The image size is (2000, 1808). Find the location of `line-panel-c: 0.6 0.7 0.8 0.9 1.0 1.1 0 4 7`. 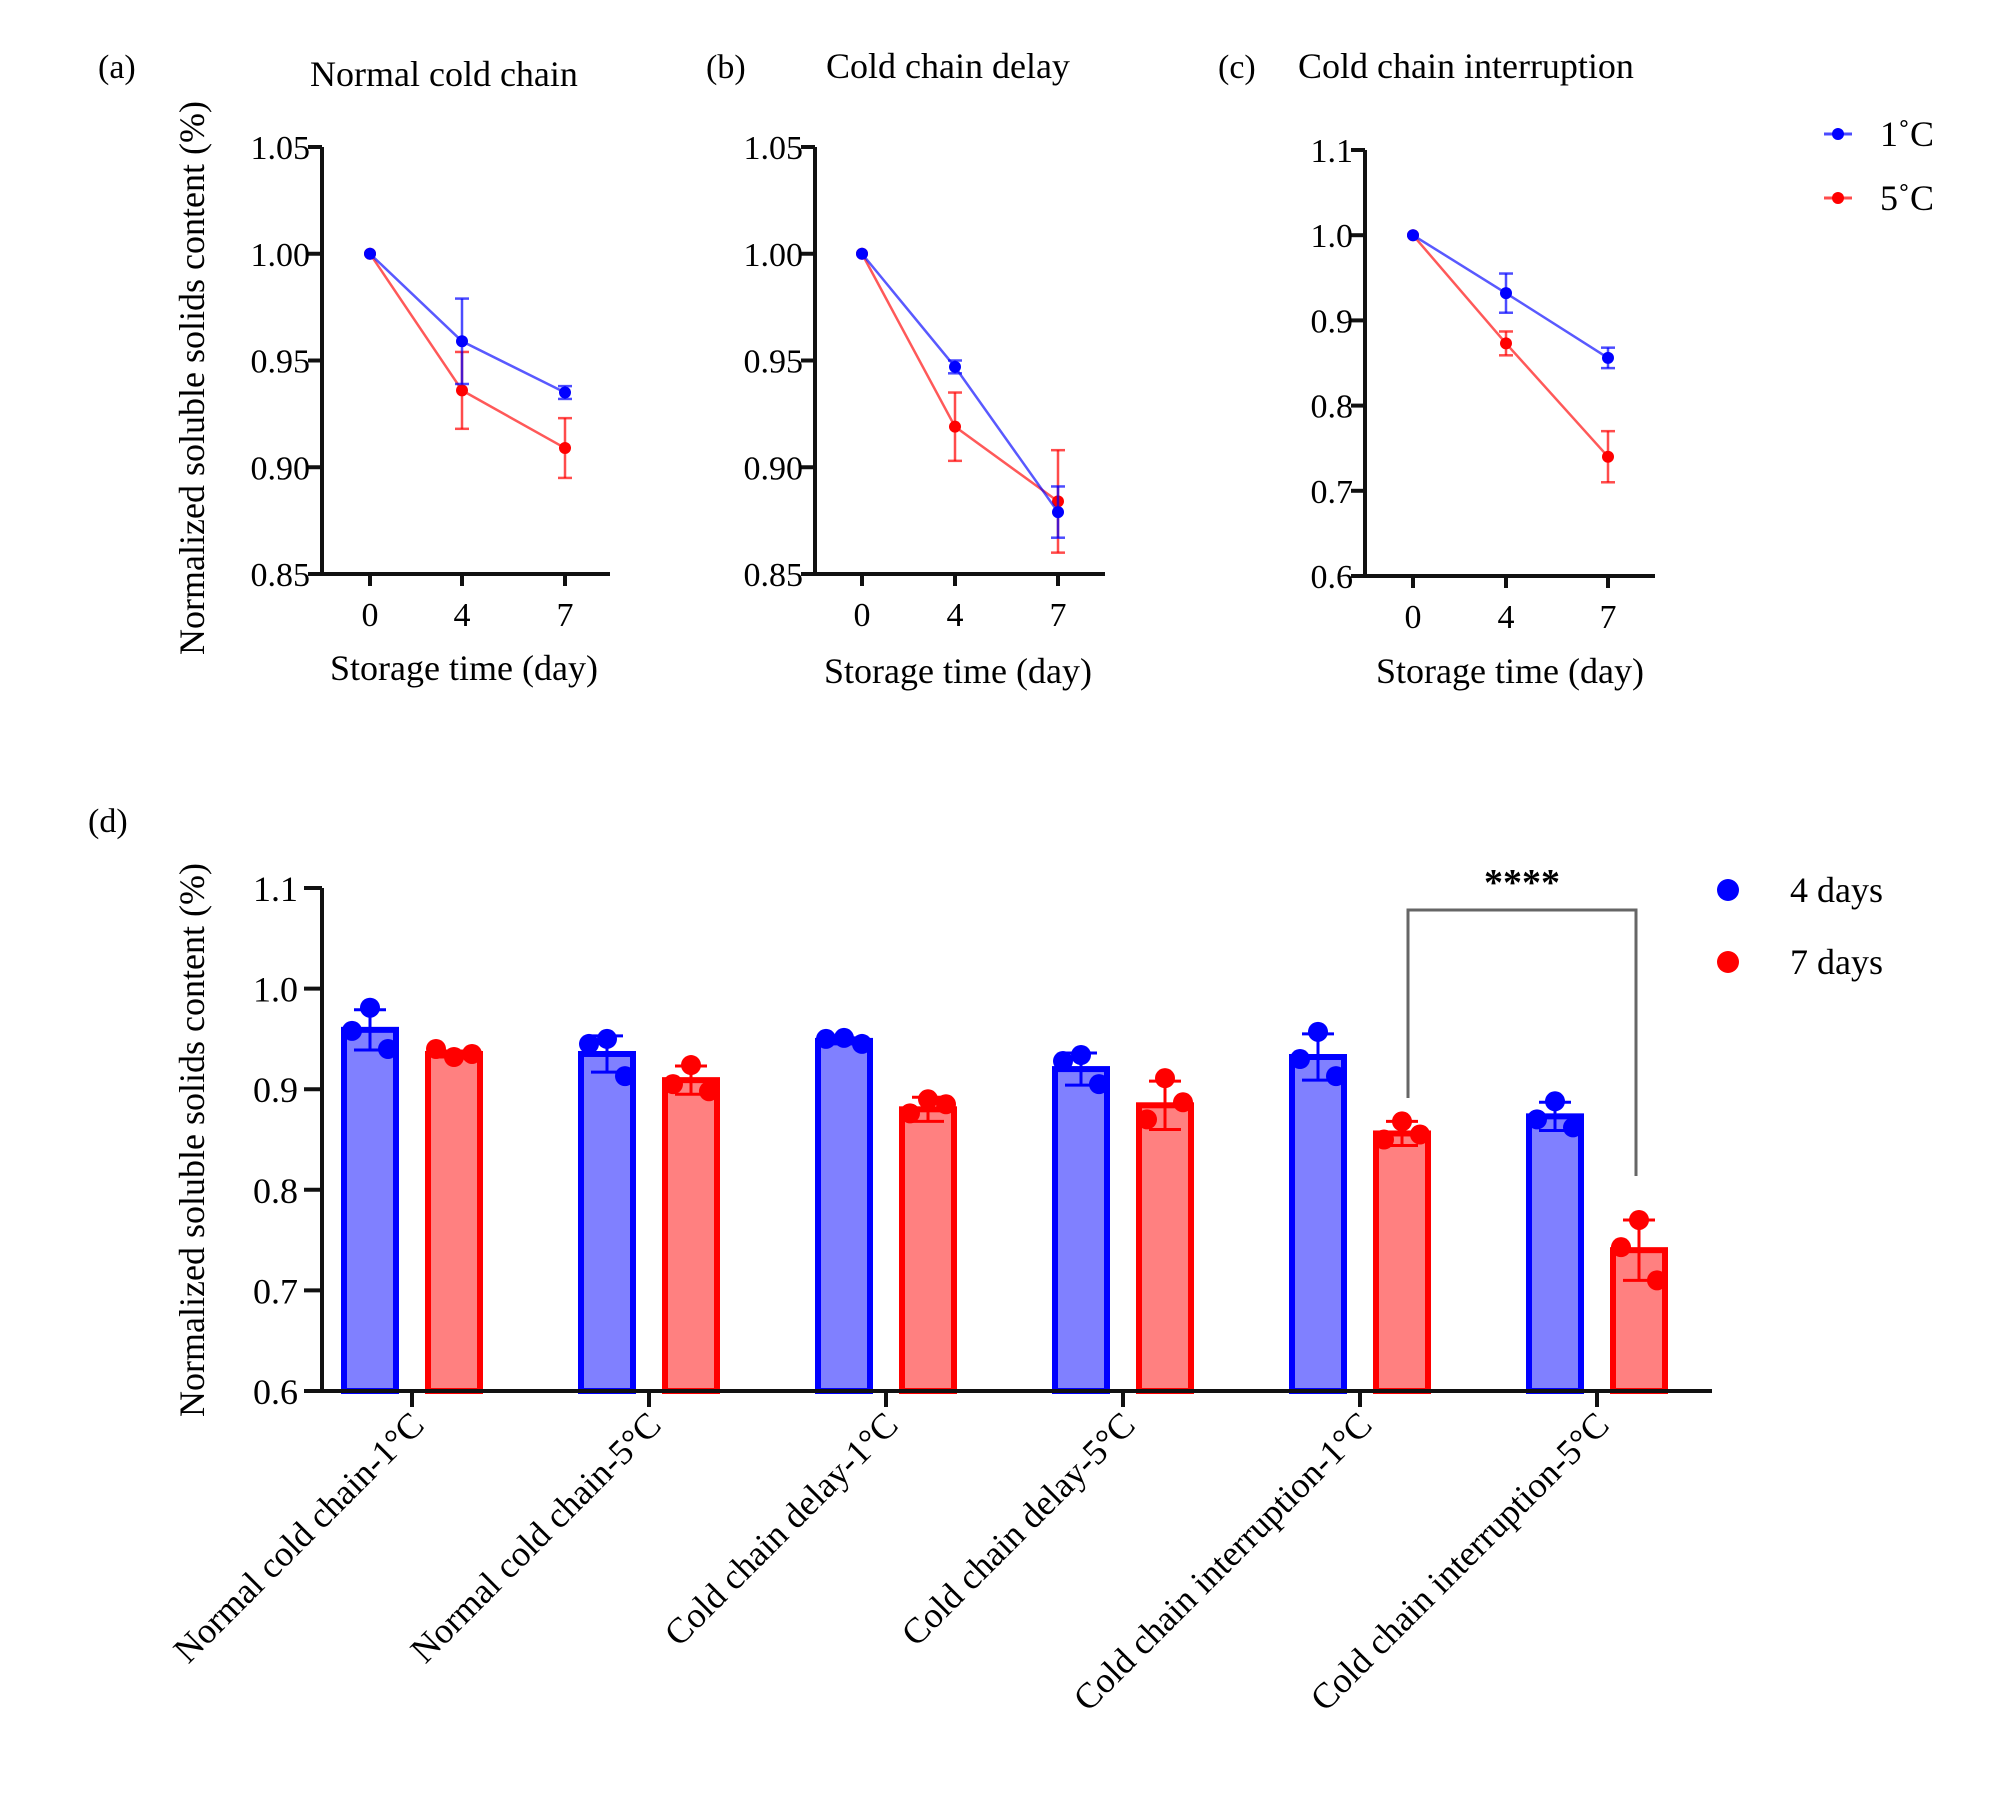

line-panel-c: 0.6 0.7 0.8 0.9 1.0 1.1 0 4 7 is located at coordinates (1483, 384).